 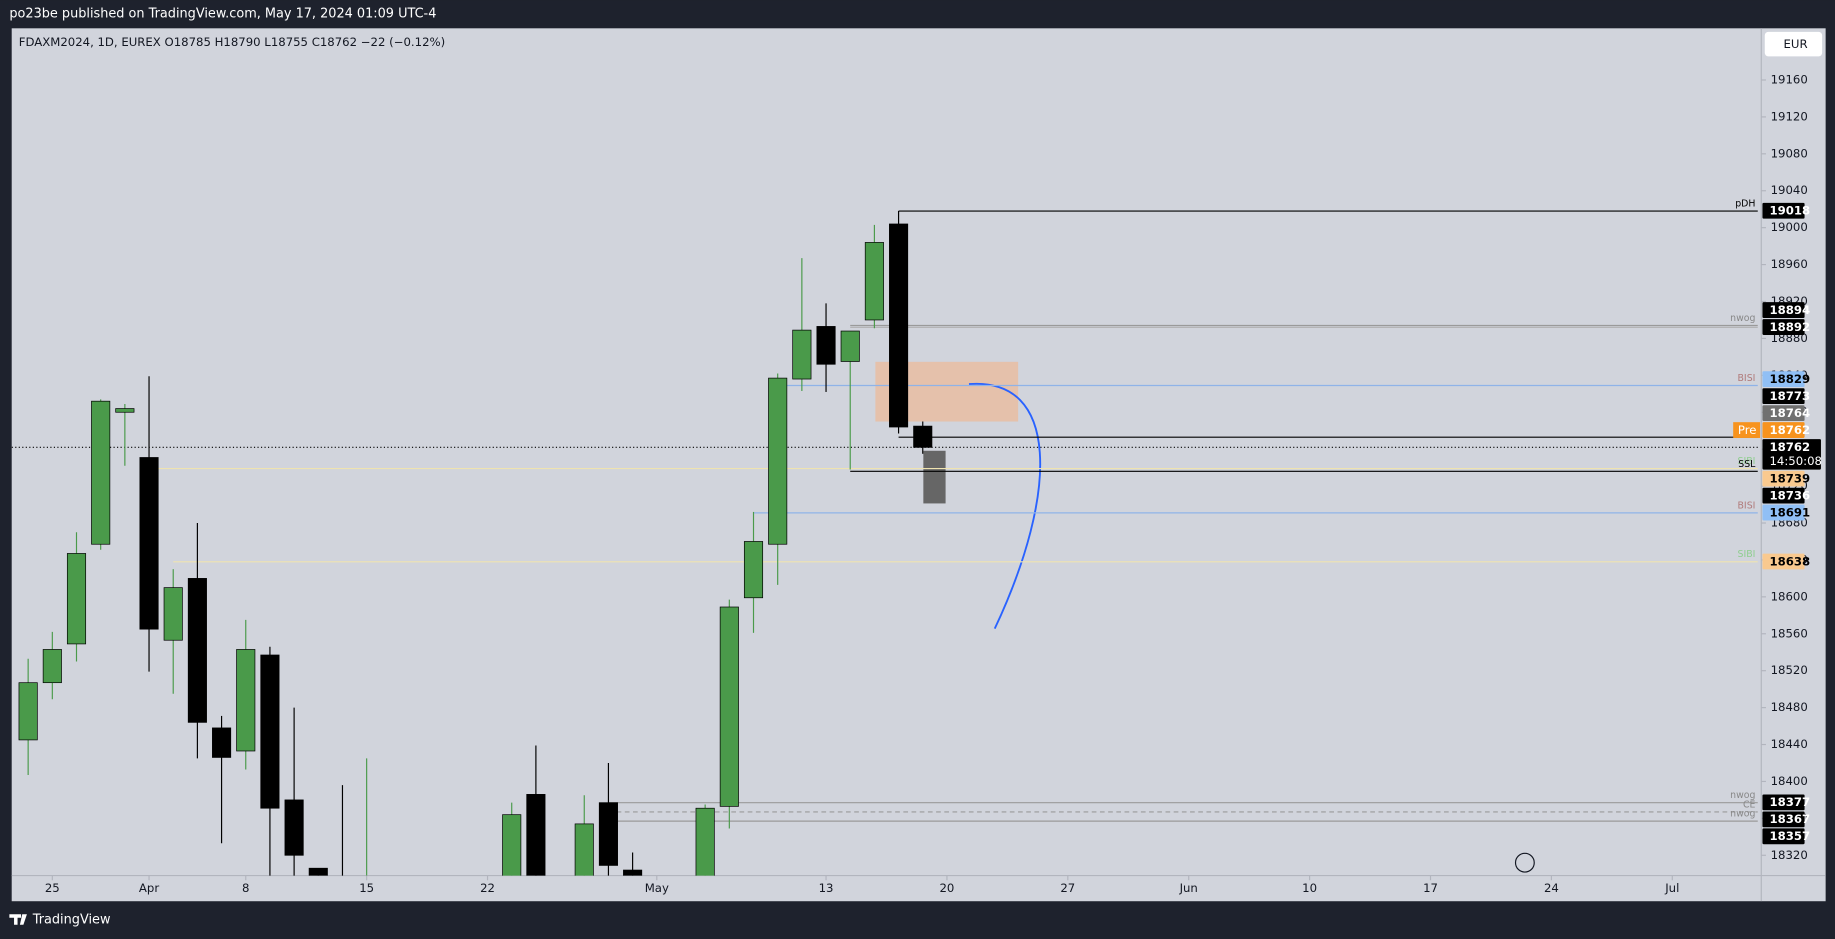 I want to click on price-label: 18357, so click(x=1789, y=836).